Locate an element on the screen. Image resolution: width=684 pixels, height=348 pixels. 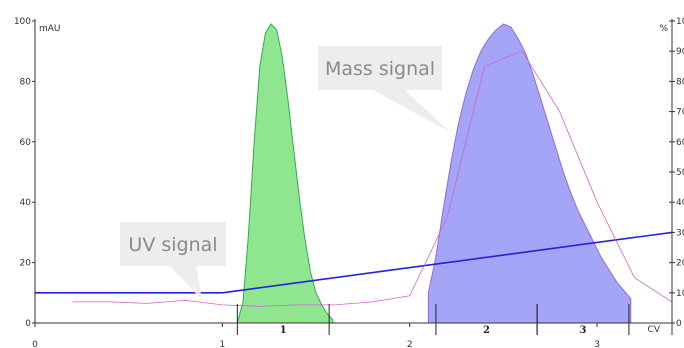
y-right-tick-label-80: 80 is located at coordinates (680, 82).